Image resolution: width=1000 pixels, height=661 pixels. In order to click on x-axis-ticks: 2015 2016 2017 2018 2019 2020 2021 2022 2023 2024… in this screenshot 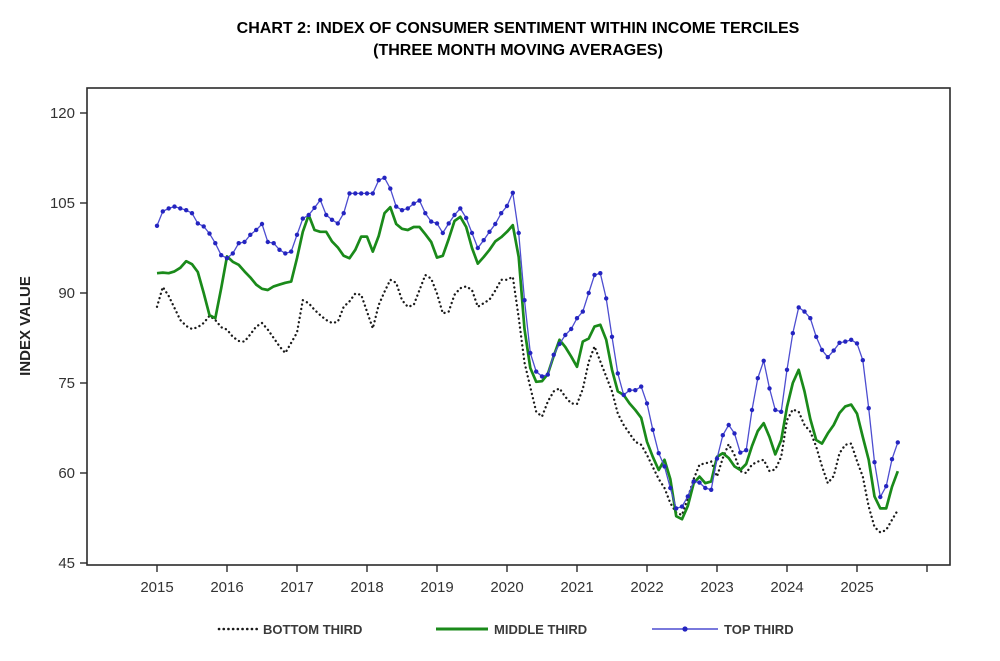, I will do `click(534, 580)`.